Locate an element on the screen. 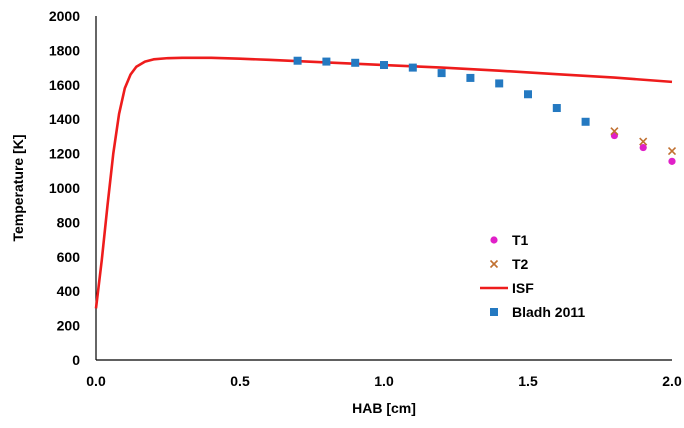 Image resolution: width=684 pixels, height=428 pixels. x-tick-label: 1.5 is located at coordinates (528, 381).